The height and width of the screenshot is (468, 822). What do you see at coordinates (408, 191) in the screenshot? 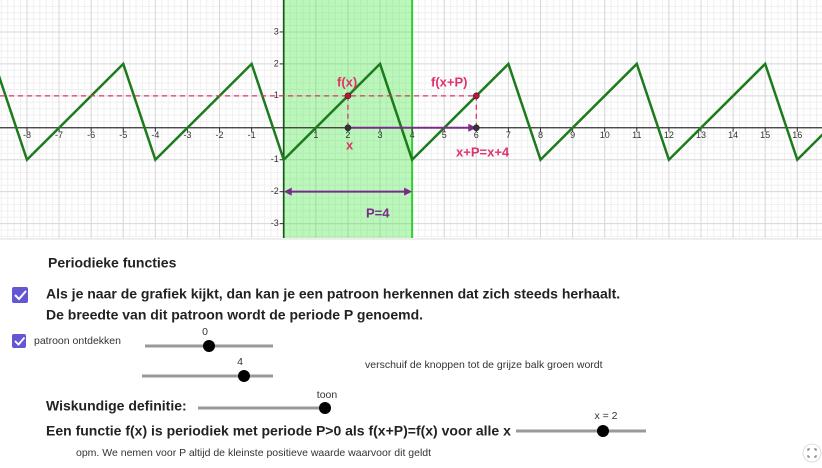
I see `period-arrow-head` at bounding box center [408, 191].